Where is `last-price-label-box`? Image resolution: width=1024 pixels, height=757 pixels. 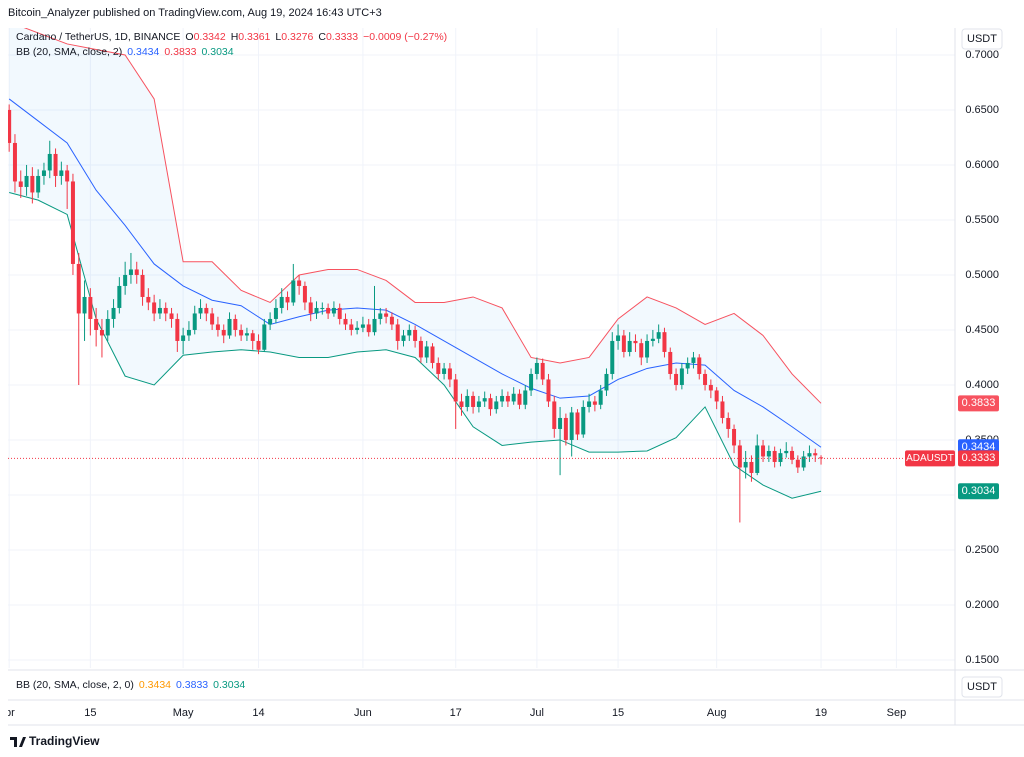 last-price-label-box is located at coordinates (978, 458).